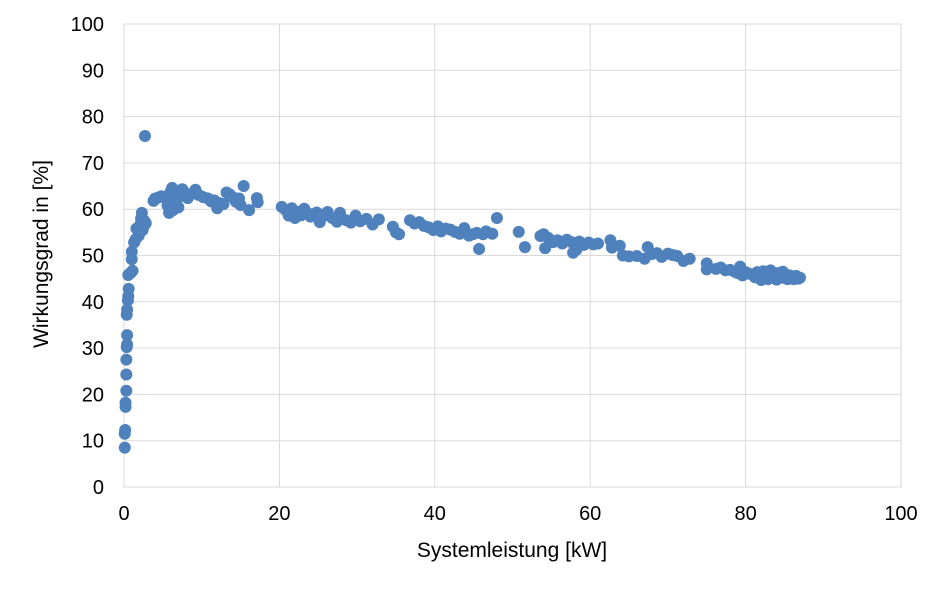  Describe the element at coordinates (93, 303) in the screenshot. I see `y-tick-label: 40` at that location.